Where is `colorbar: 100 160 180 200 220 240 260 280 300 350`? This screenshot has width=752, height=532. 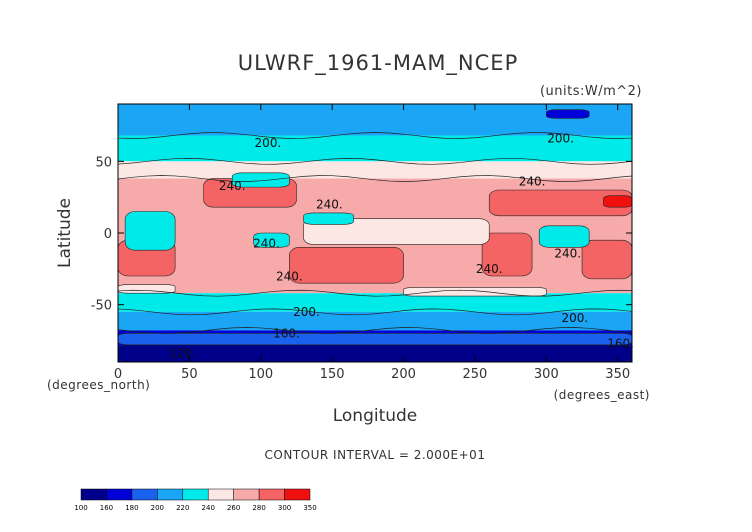
colorbar: 100 160 180 200 220 240 260 280 300 350 is located at coordinates (195, 500).